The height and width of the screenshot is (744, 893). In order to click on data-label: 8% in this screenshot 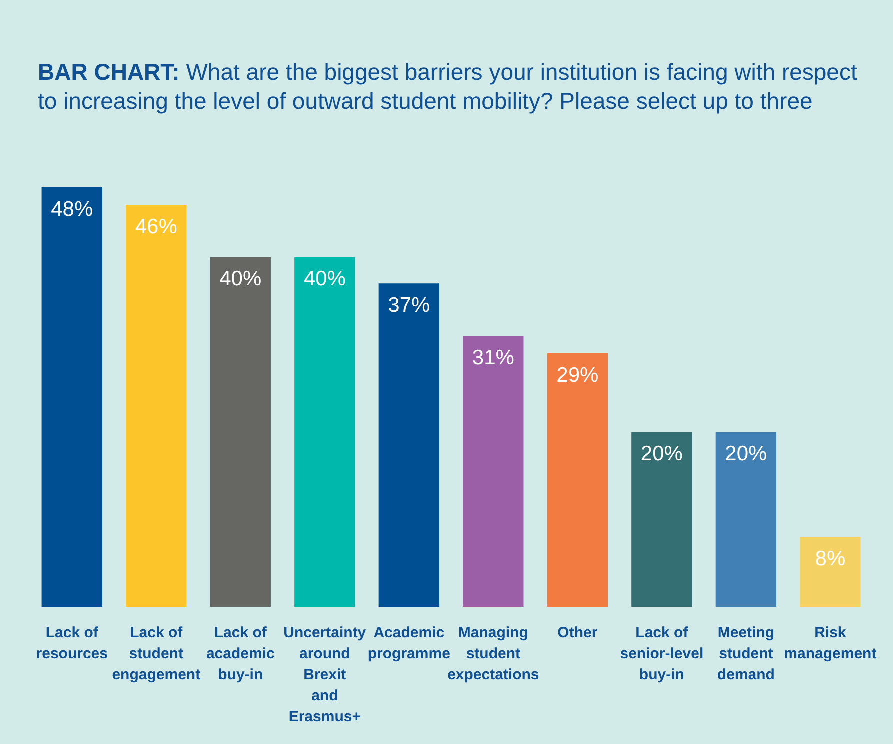, I will do `click(830, 558)`.